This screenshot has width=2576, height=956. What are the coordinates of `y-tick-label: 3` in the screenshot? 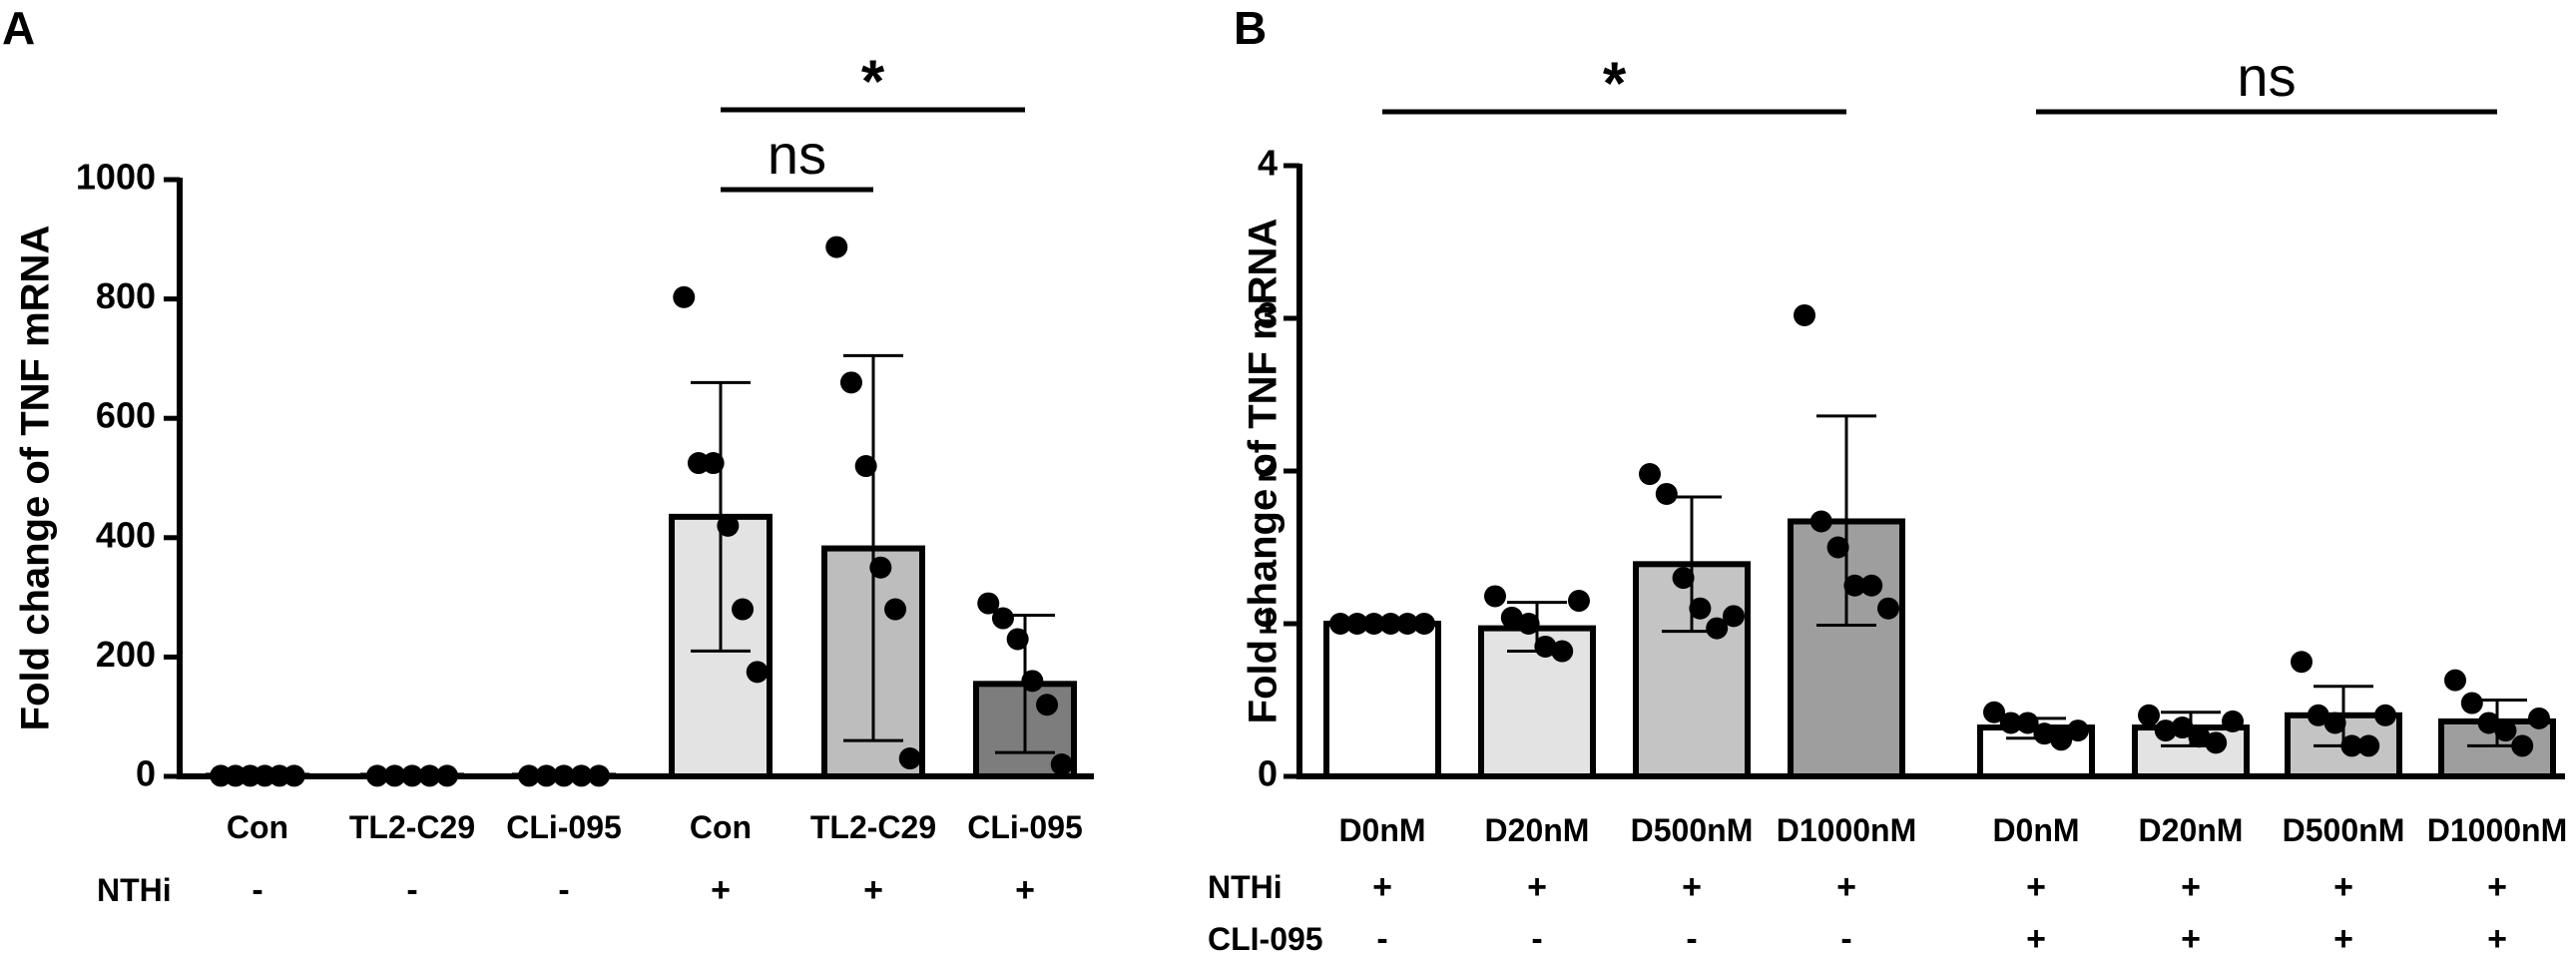 It's located at (1268, 315).